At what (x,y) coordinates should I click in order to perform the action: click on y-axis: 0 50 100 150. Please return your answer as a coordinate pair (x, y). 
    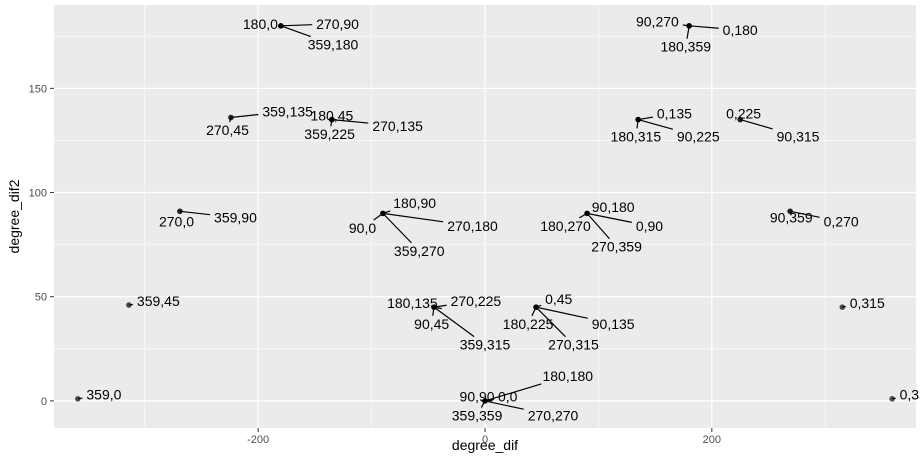
    Looking at the image, I should click on (41, 245).